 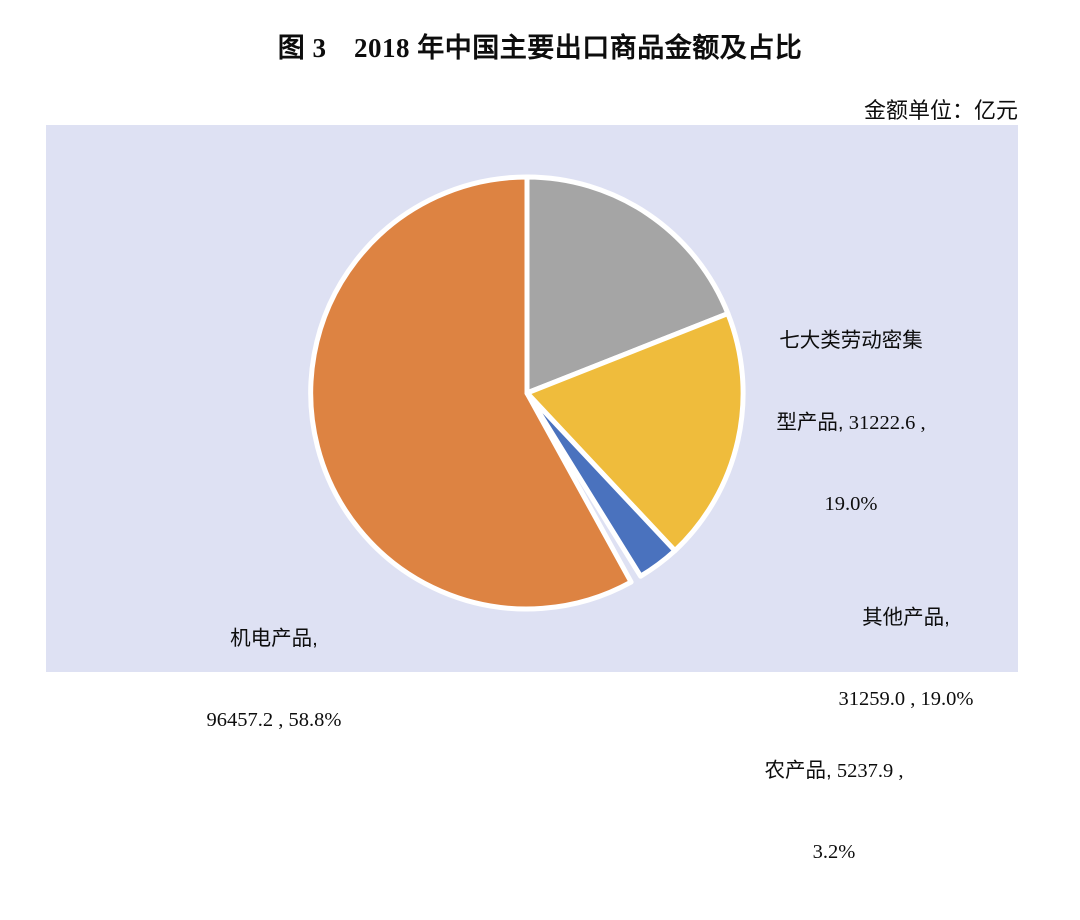 I want to click on pie-slice-mechanical, so click(x=471, y=393).